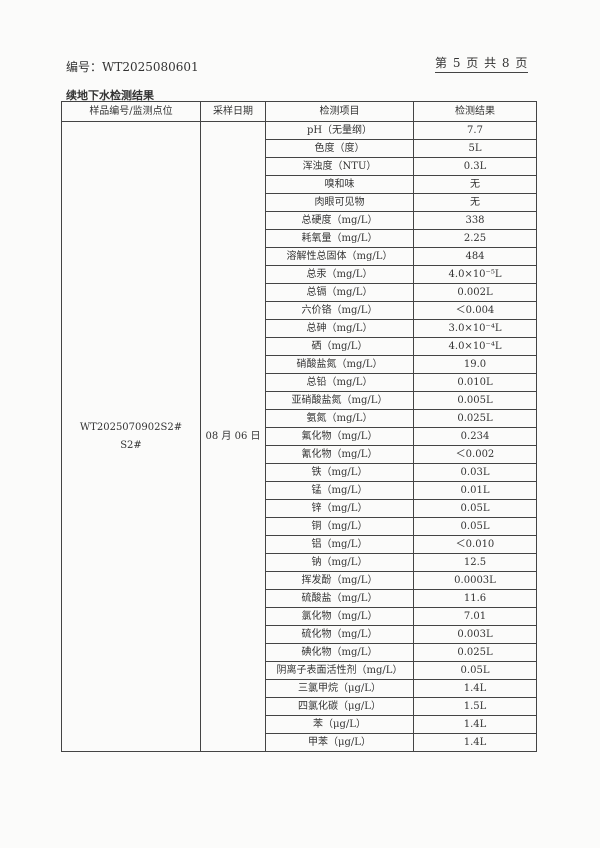 This screenshot has width=600, height=848. Describe the element at coordinates (475, 346) in the screenshot. I see `result-cell: 4.0×10⁻⁴L` at that location.